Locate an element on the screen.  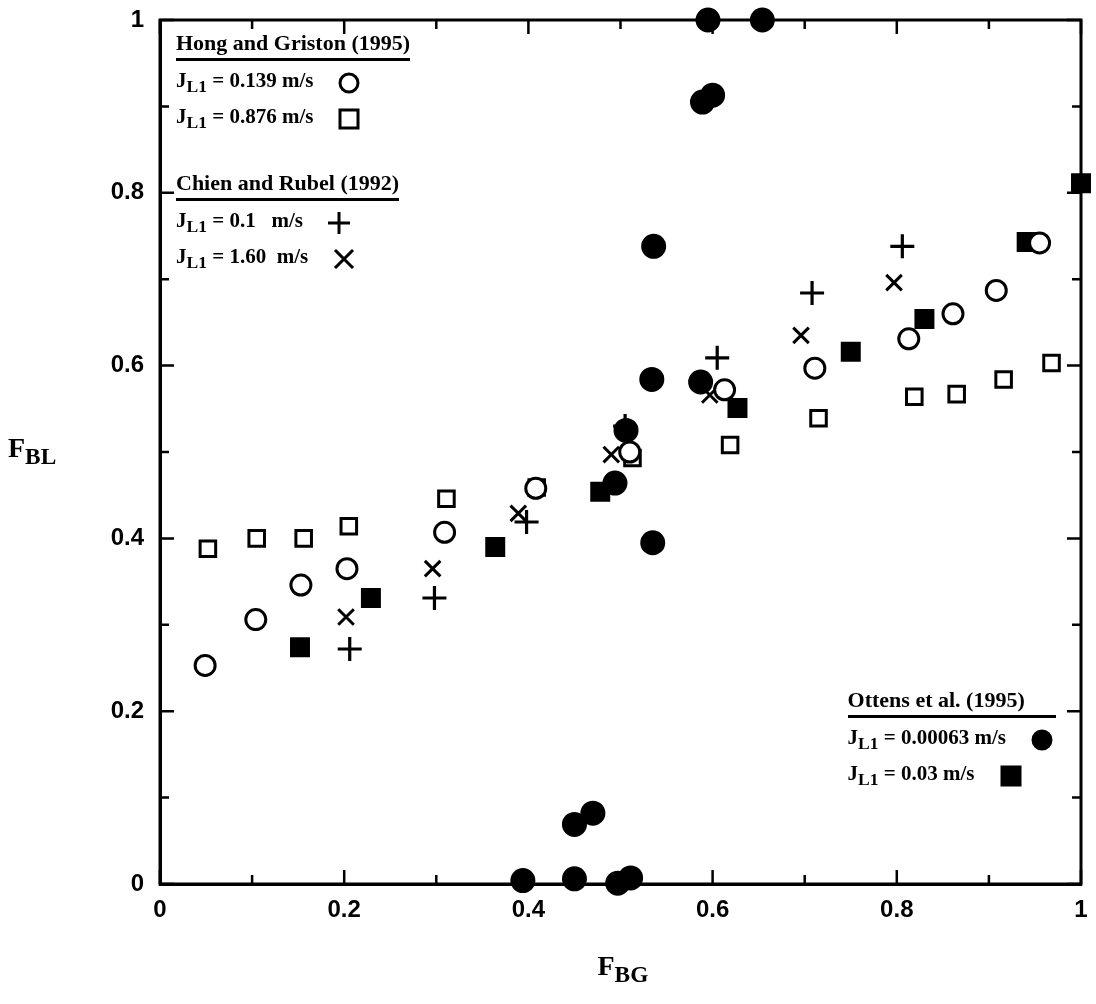
y-tick-label: 0.8 is located at coordinates (127, 191).